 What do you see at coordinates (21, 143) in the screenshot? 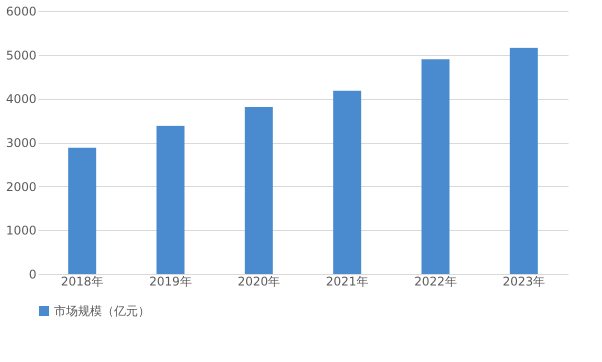
I see `y-tick-label: 3000` at bounding box center [21, 143].